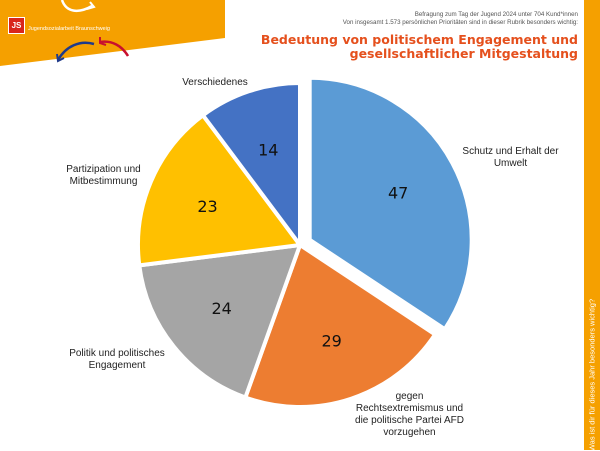 The height and width of the screenshot is (451, 600). I want to click on chart-title-line2: gesellschaftlicher Mitgestaltung, so click(463, 53).